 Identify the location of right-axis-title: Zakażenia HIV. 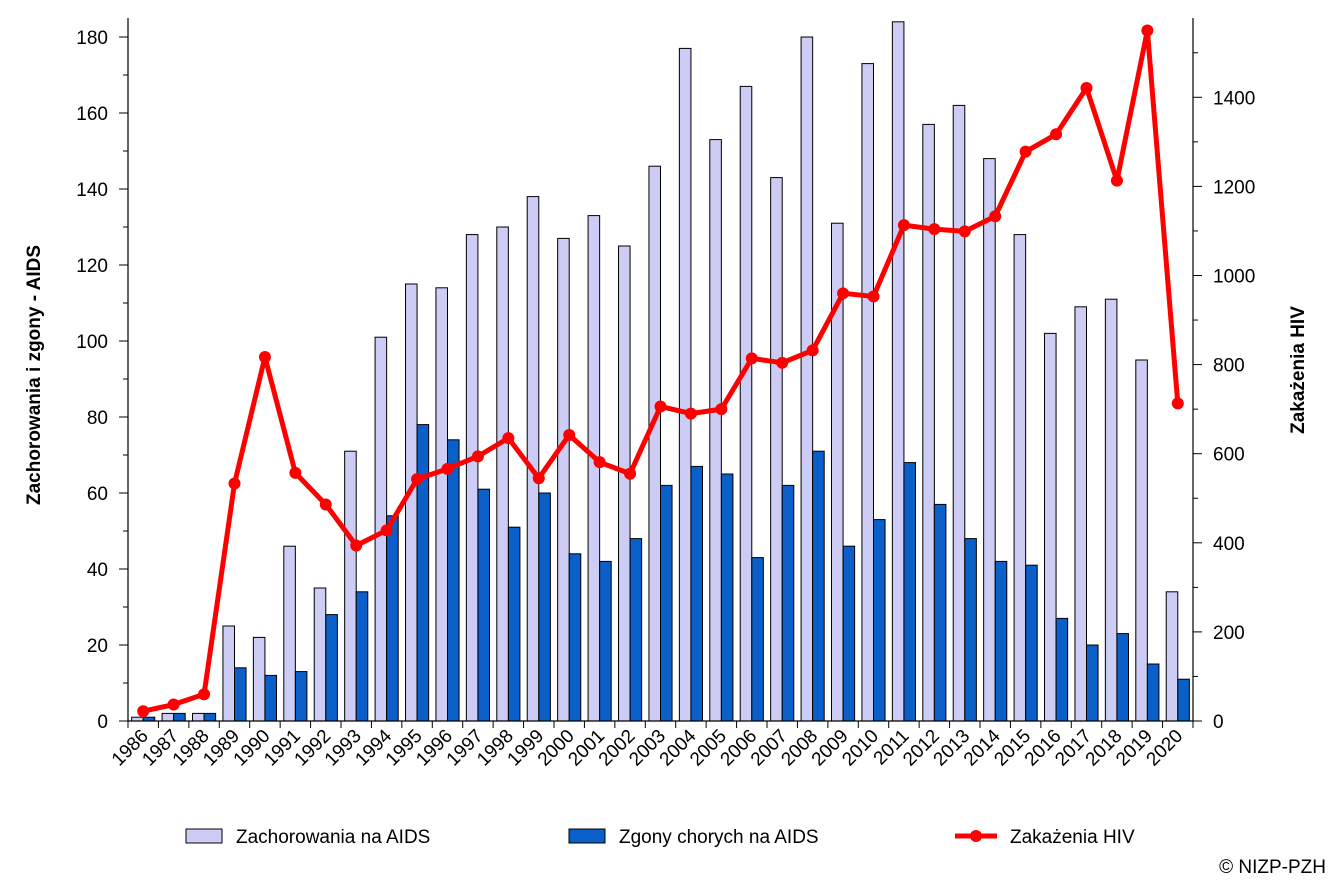
(1298, 370).